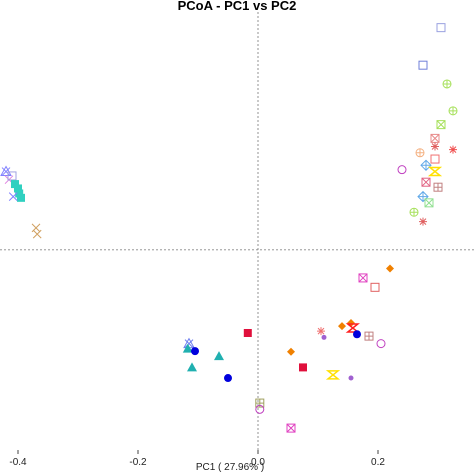  Describe the element at coordinates (18, 462) in the screenshot. I see `x-tick-label: -0.4` at that location.